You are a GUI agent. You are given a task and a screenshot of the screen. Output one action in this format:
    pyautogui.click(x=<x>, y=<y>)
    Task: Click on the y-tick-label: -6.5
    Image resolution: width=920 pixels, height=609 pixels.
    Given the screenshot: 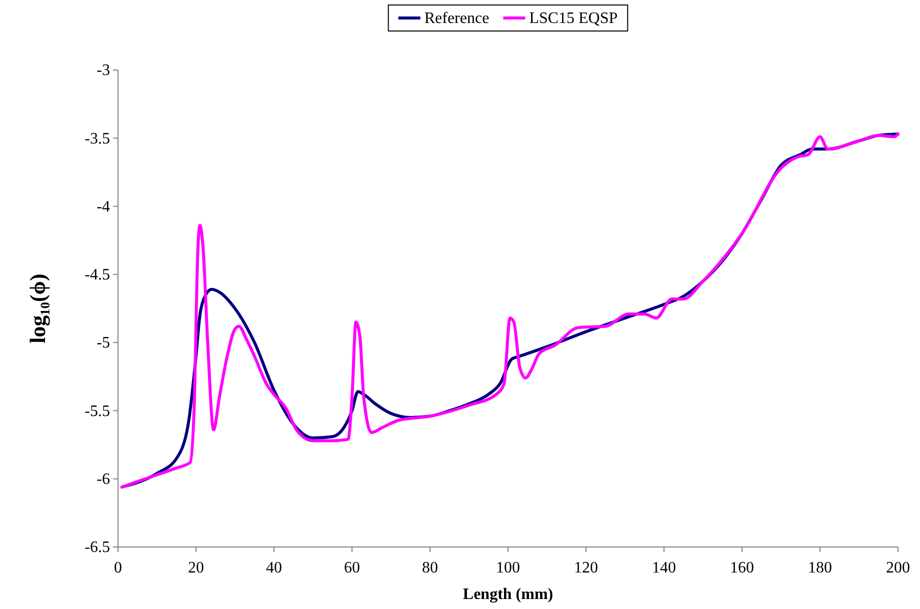 What is the action you would take?
    pyautogui.click(x=97, y=547)
    